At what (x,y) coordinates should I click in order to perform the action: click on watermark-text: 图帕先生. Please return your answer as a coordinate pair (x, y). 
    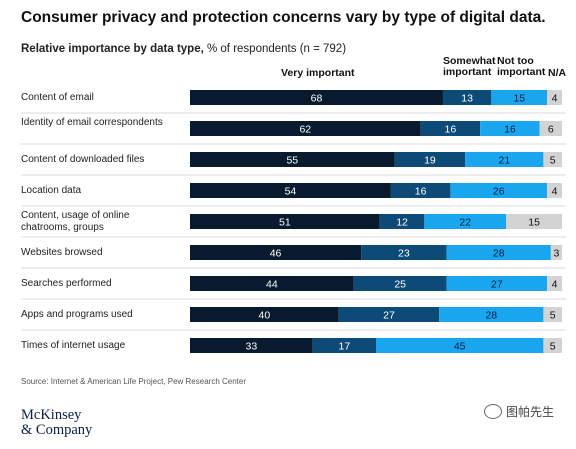
    Looking at the image, I should click on (530, 412).